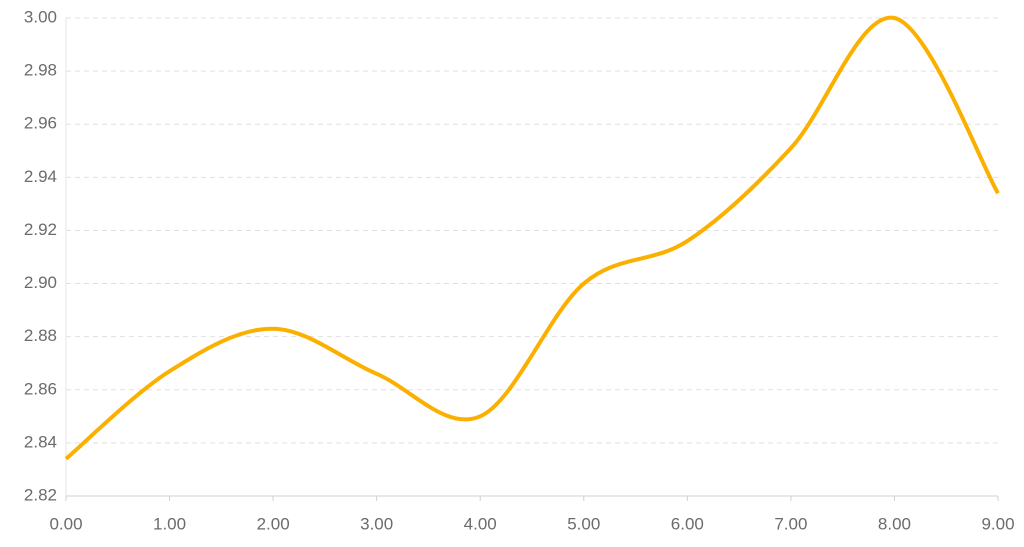 The height and width of the screenshot is (547, 1024). Describe the element at coordinates (40, 16) in the screenshot. I see `y-tick-label: 3.00` at that location.